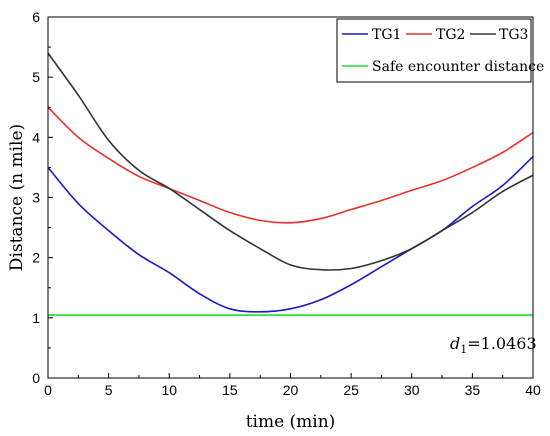 The height and width of the screenshot is (436, 550). I want to click on y-tick-label: 6, so click(36, 17).